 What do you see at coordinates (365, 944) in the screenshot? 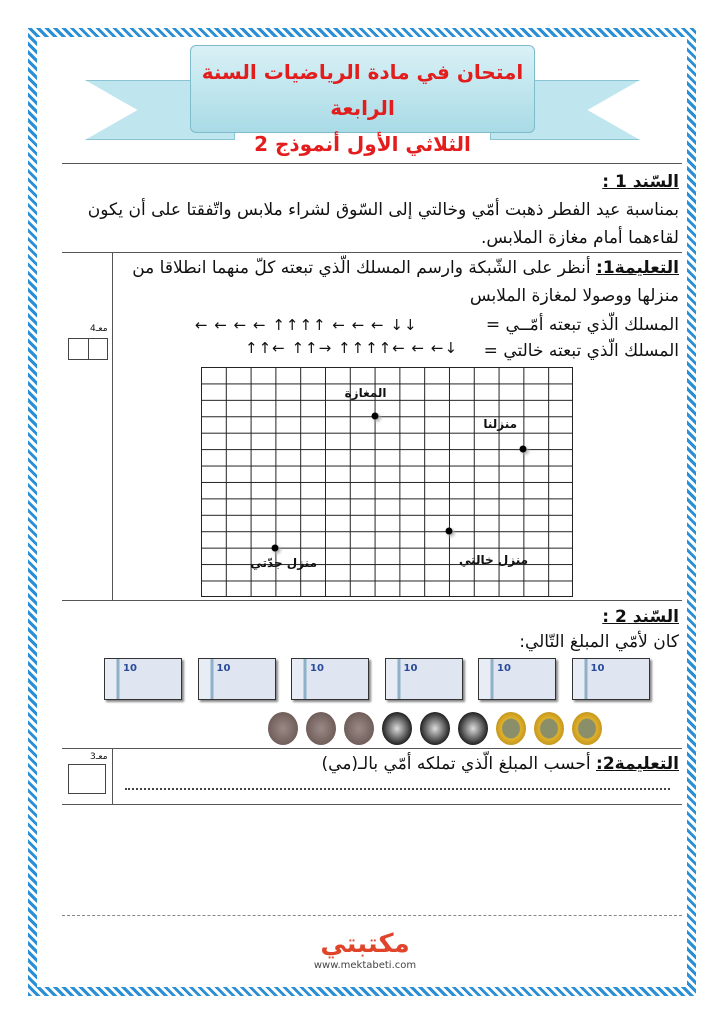
I see `logo-text: مكتبتي` at bounding box center [365, 944].